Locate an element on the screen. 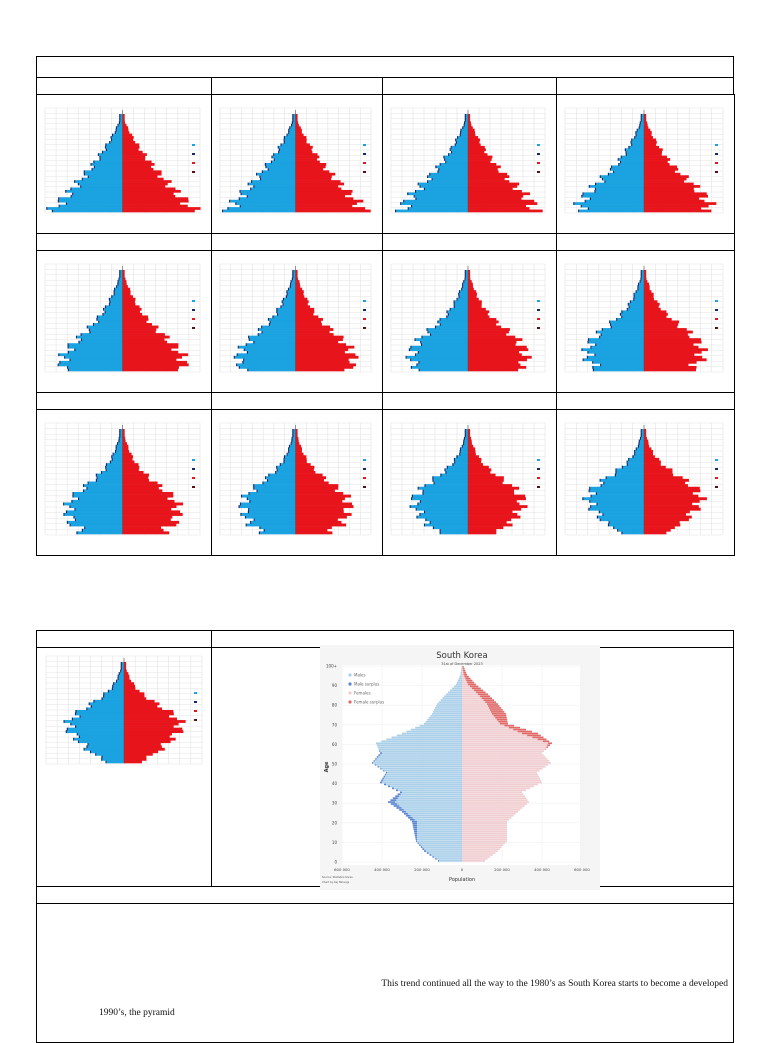 Image resolution: width=768 pixels, height=1043 pixels. x-tick-label: 400 000 is located at coordinates (382, 869).